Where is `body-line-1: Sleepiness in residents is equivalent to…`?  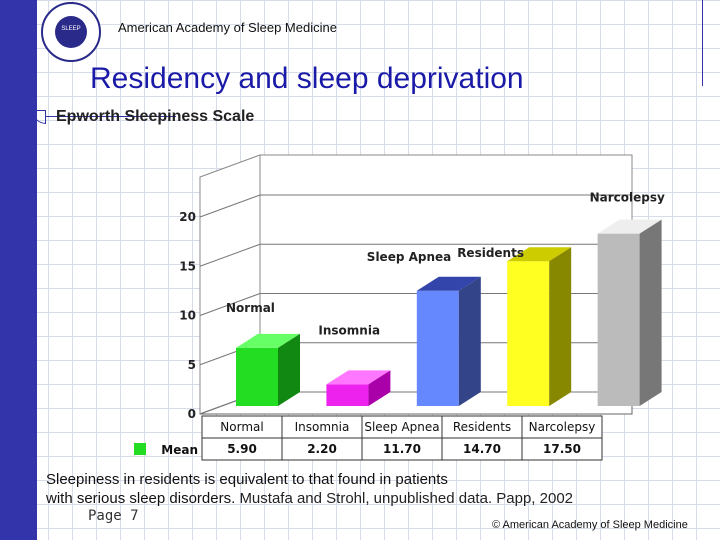 body-line-1: Sleepiness in residents is equivalent to… is located at coordinates (247, 479).